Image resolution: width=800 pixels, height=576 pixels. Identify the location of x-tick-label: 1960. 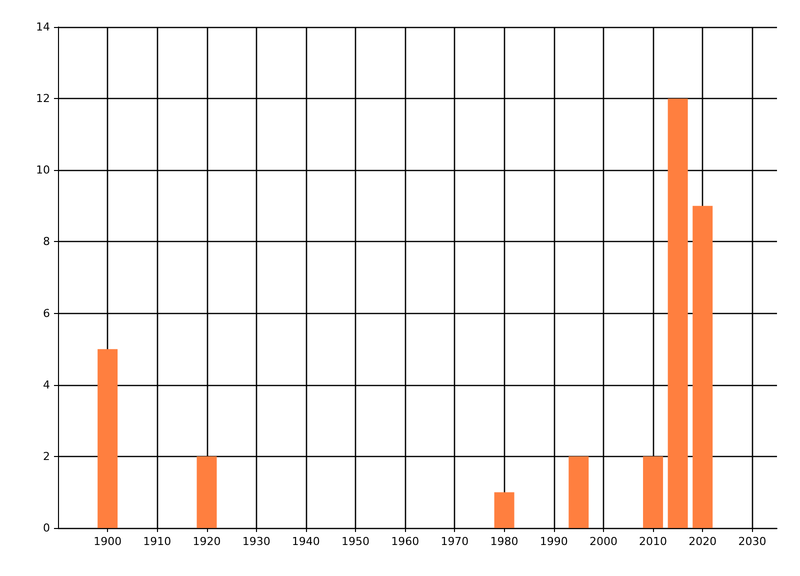
(405, 541).